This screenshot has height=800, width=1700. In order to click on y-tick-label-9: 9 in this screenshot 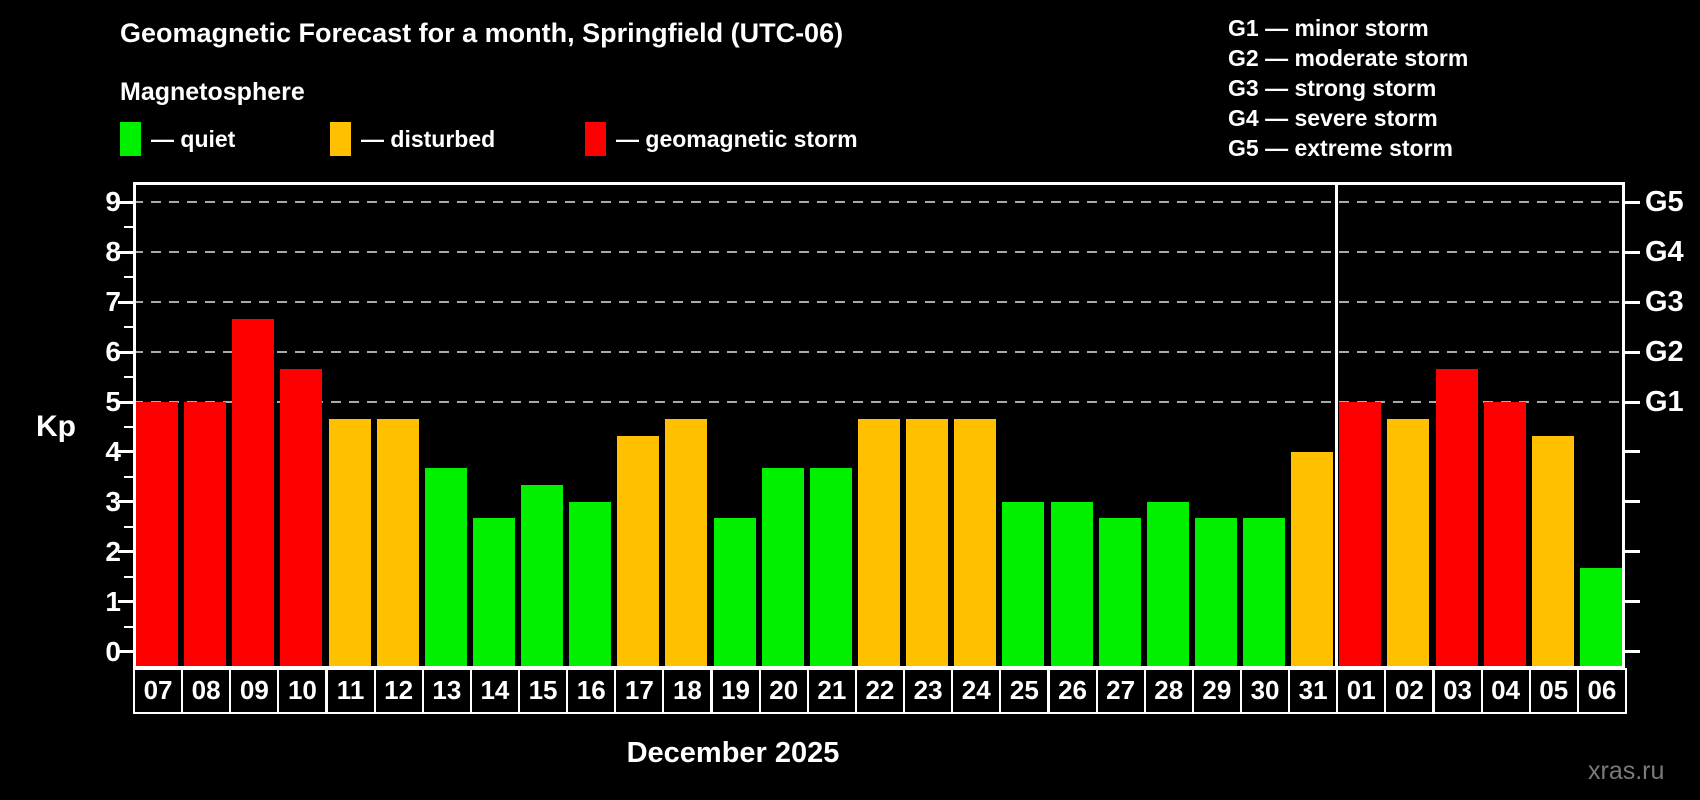, I will do `click(113, 202)`.